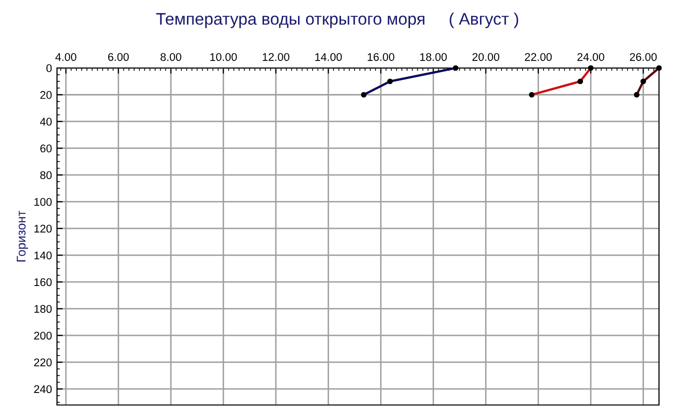 This screenshot has width=675, height=419. Describe the element at coordinates (43, 362) in the screenshot. I see `y-tick-label: 220` at that location.